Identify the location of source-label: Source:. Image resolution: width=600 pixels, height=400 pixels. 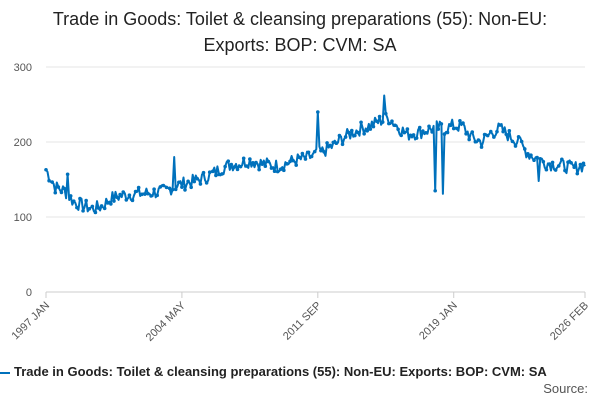
(565, 388).